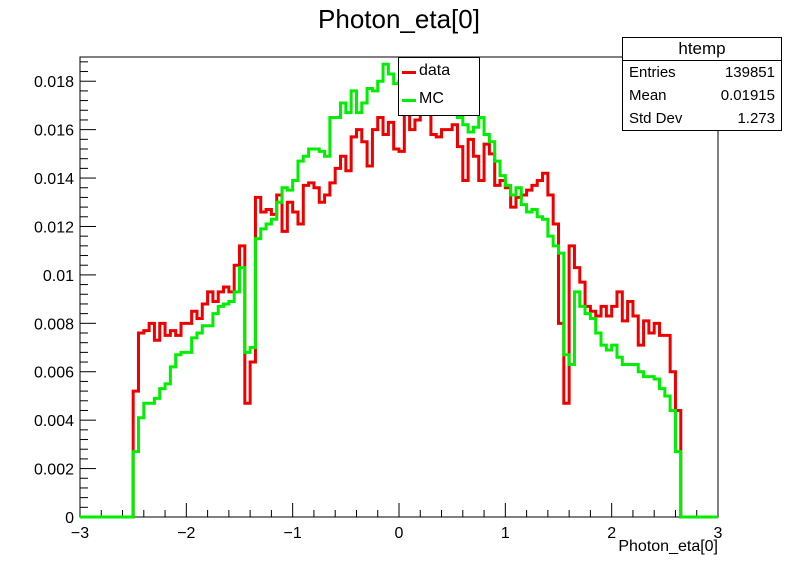 Image resolution: width=798 pixels, height=574 pixels. Describe the element at coordinates (409, 72) in the screenshot. I see `legend-swatch-data` at that location.